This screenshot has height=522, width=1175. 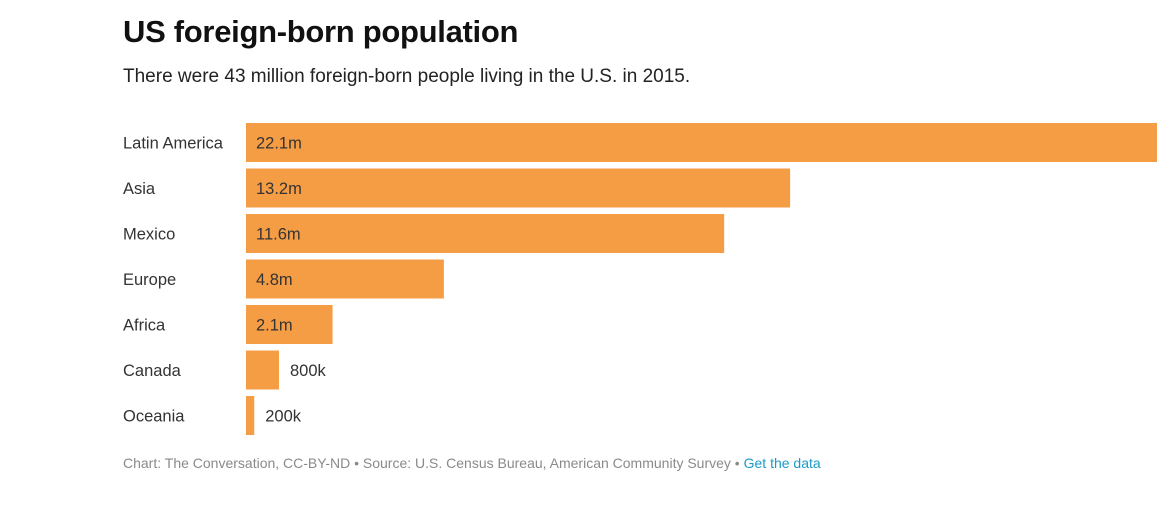 What do you see at coordinates (279, 144) in the screenshot?
I see `value-label: 22.1m` at bounding box center [279, 144].